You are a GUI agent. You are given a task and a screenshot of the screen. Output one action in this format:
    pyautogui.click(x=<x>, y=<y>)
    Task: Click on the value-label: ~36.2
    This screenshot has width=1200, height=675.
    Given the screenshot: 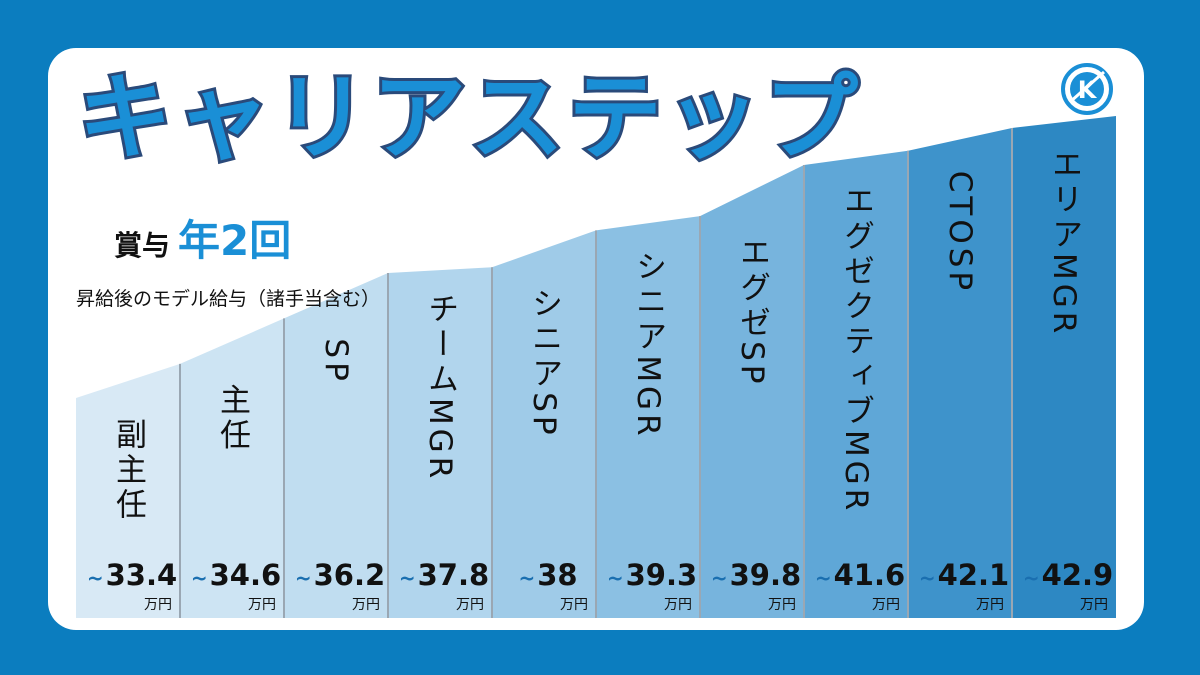 What is the action you would take?
    pyautogui.click(x=340, y=575)
    